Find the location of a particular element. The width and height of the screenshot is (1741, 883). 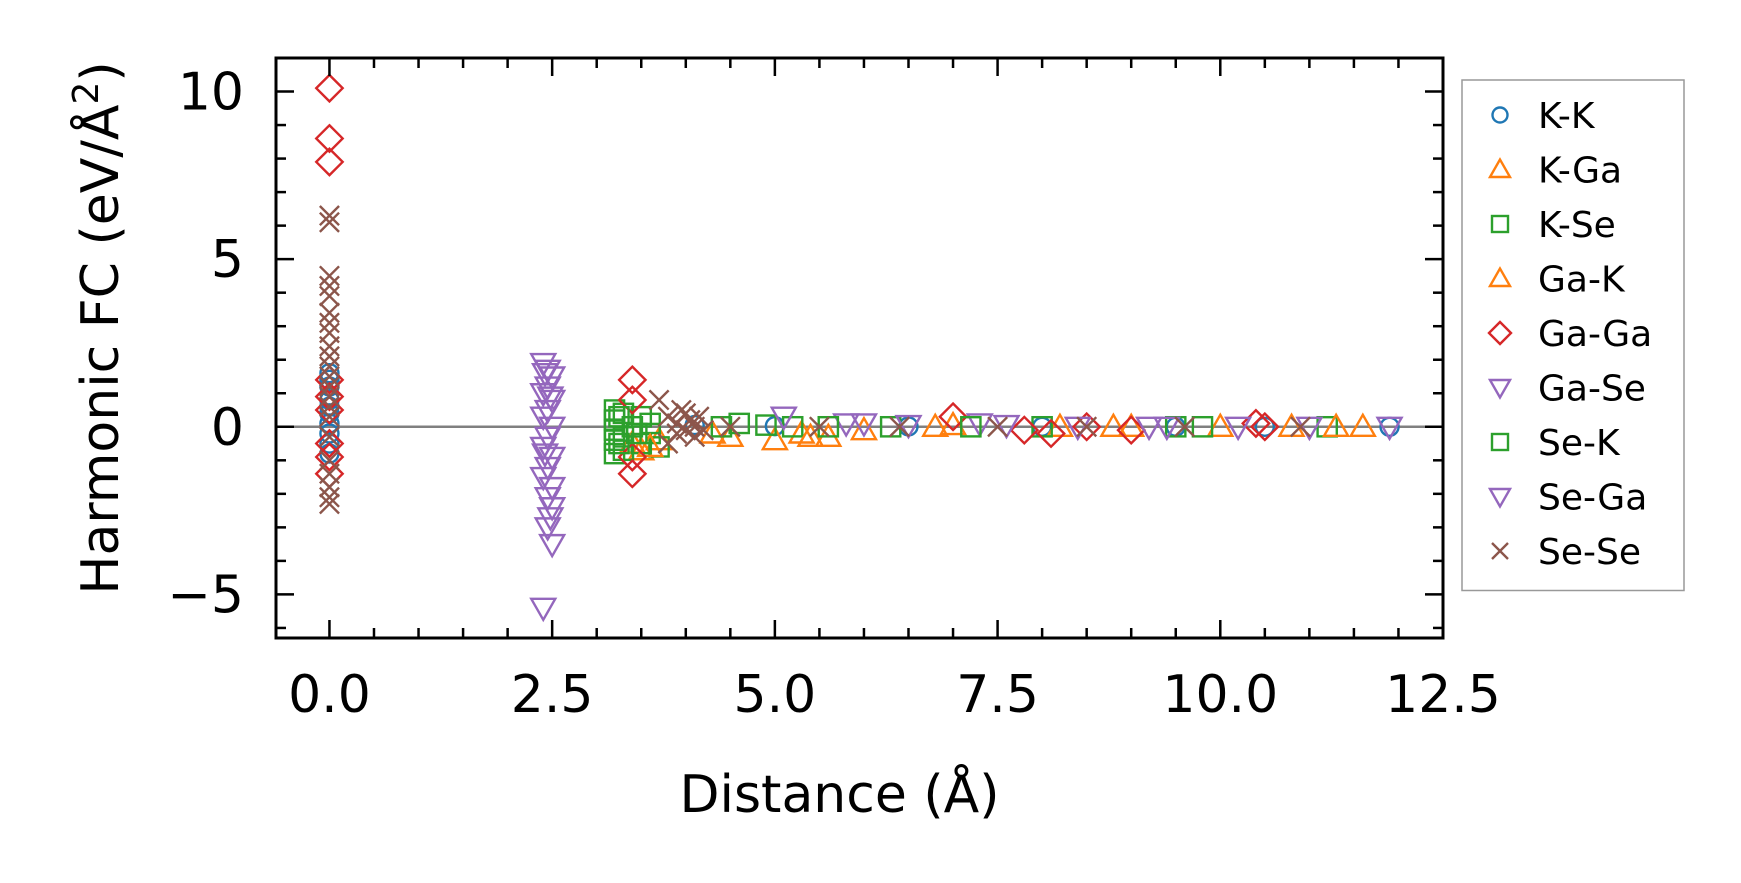

legend-entry-k-k: K-K is located at coordinates (1543, 116).